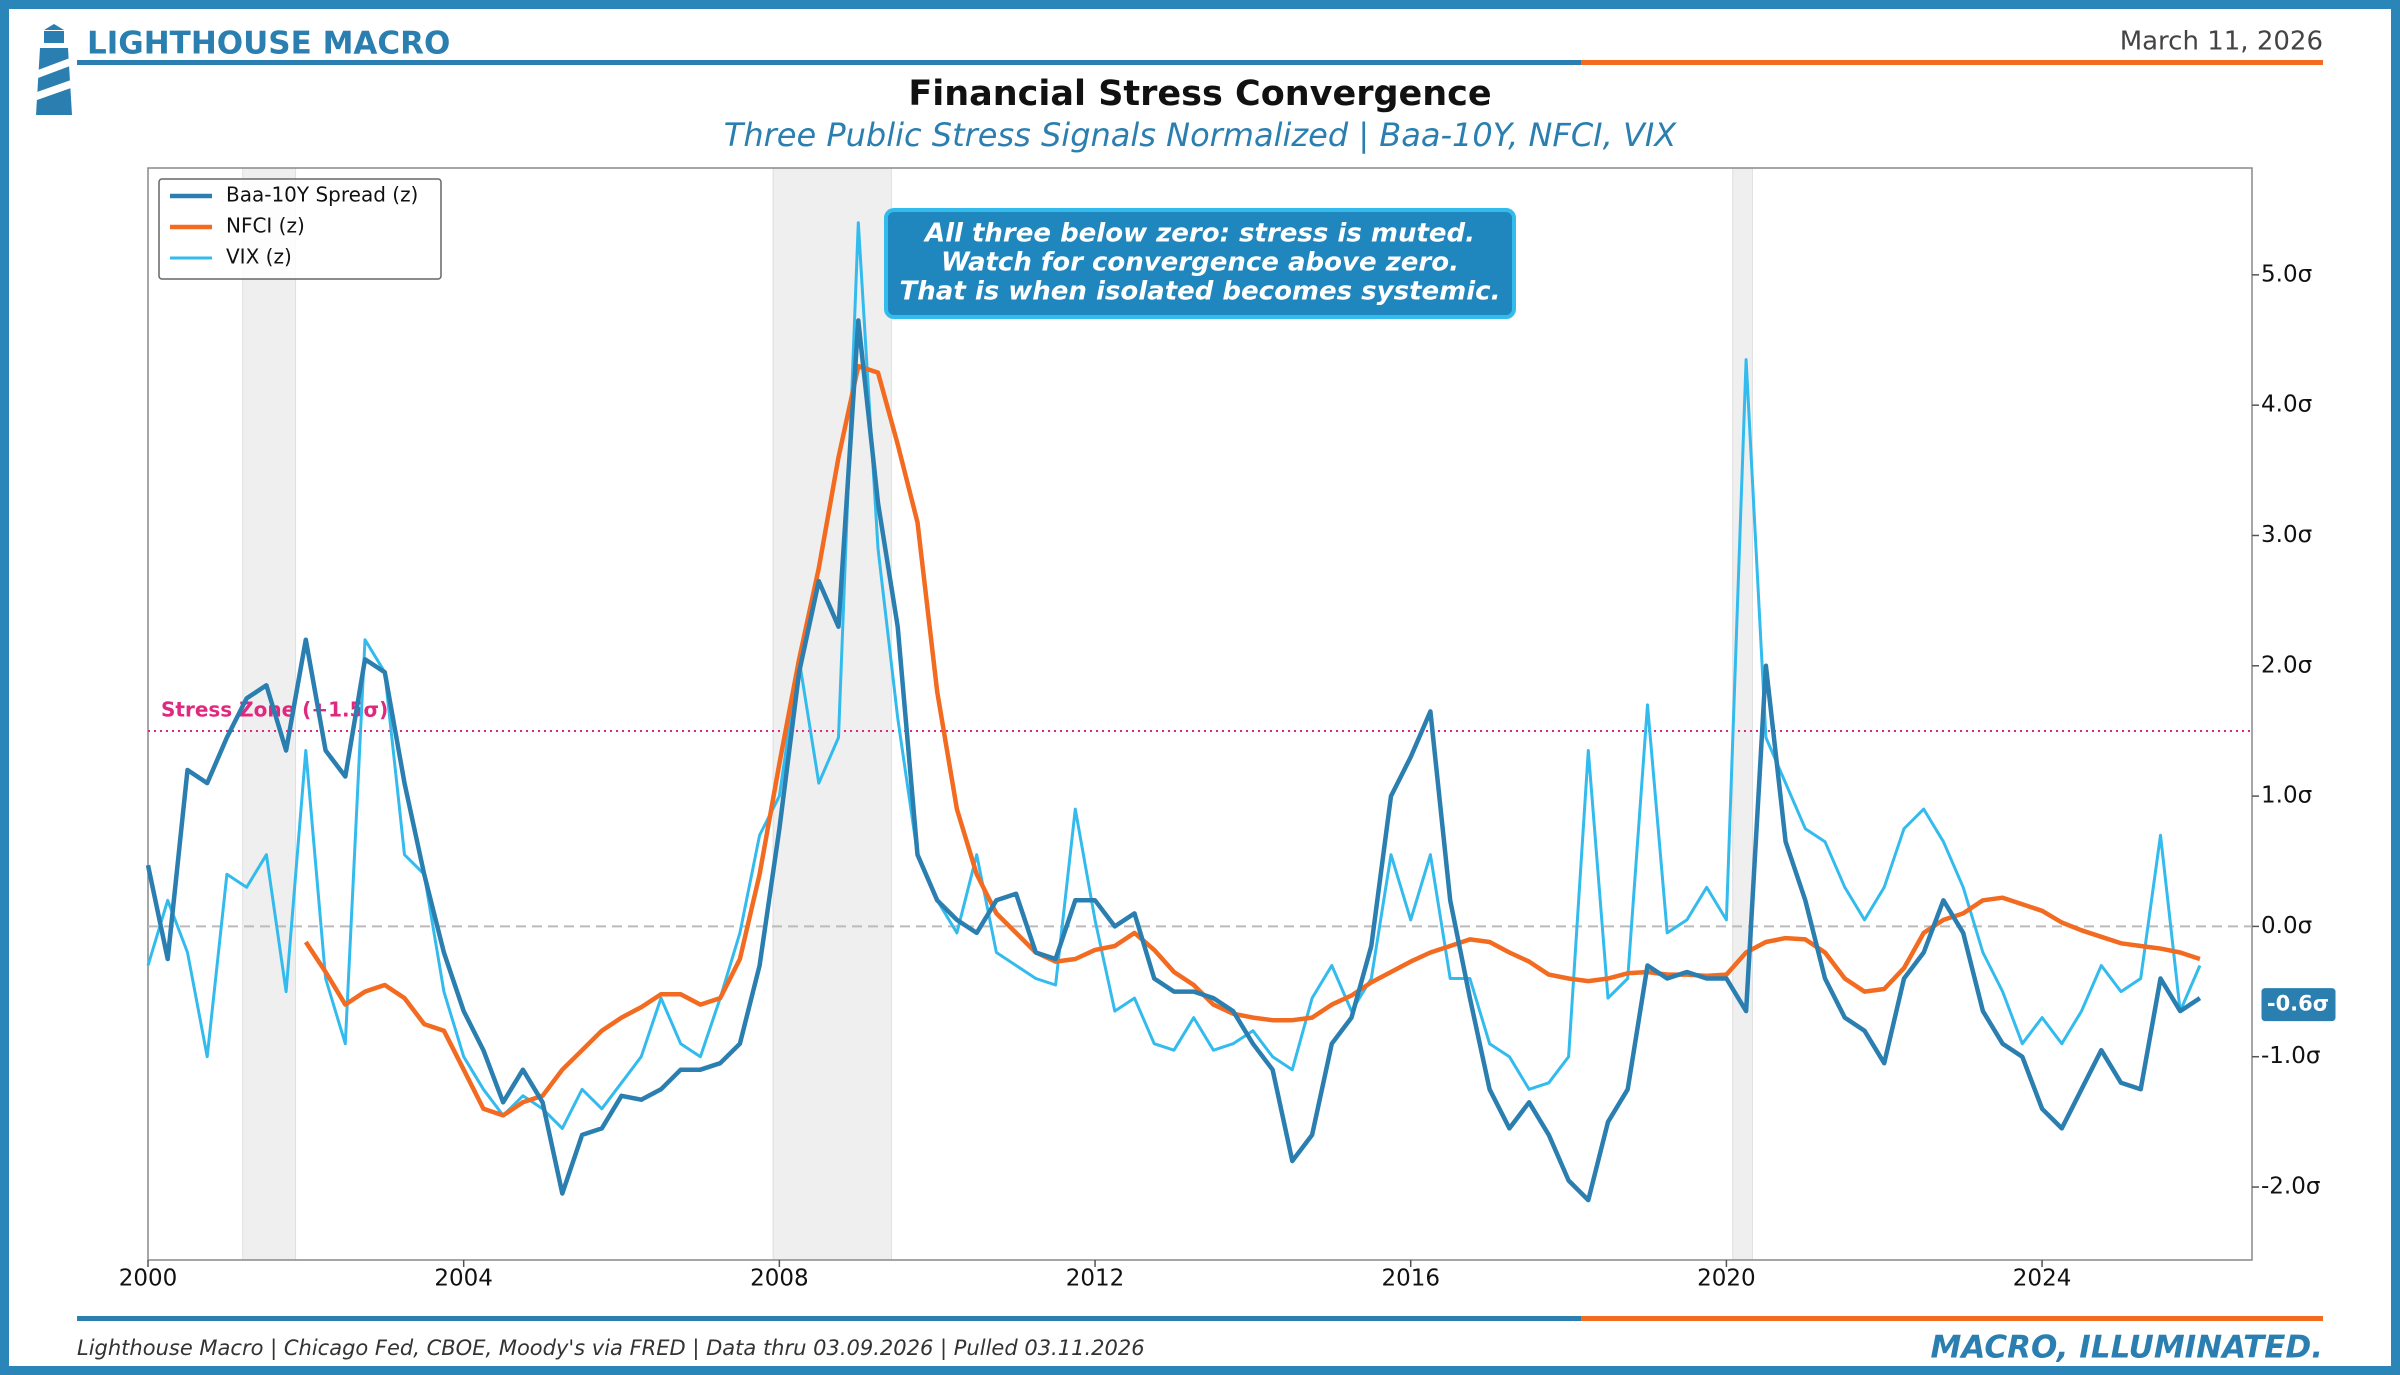 Image resolution: width=2400 pixels, height=1375 pixels. What do you see at coordinates (2286, 926) in the screenshot?
I see `y-tick-label: 0.0σ` at bounding box center [2286, 926].